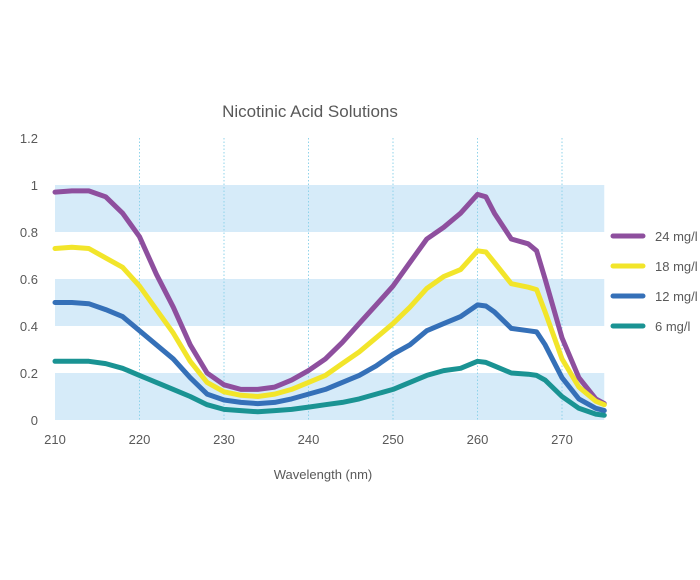 The height and width of the screenshot is (580, 700). What do you see at coordinates (478, 439) in the screenshot?
I see `x-tick-label: 260` at bounding box center [478, 439].